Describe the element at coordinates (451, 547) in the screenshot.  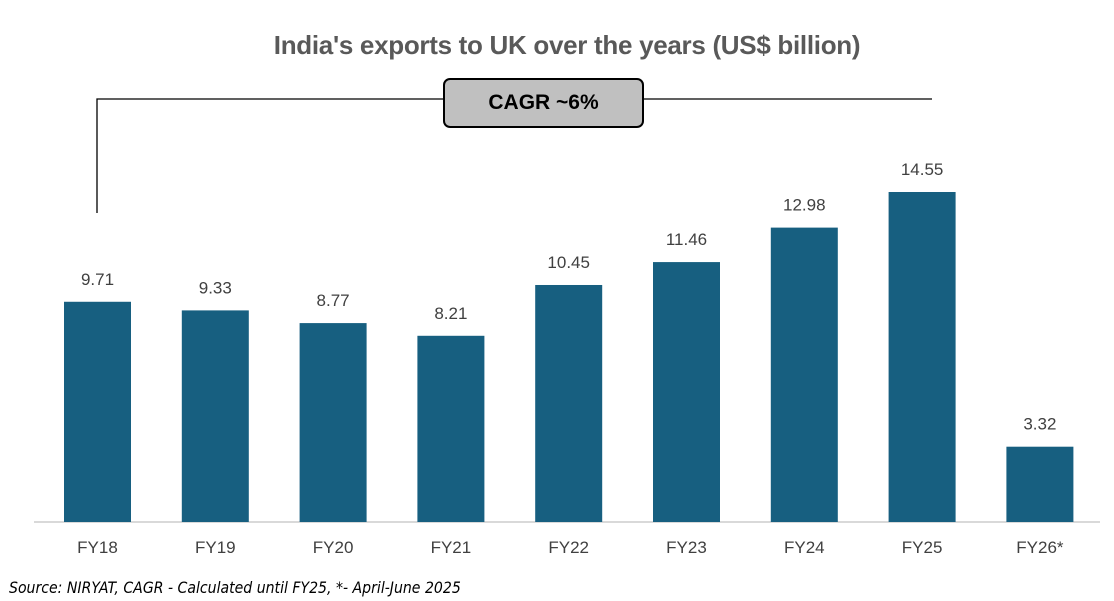
I see `x-tick-label: FY21` at that location.